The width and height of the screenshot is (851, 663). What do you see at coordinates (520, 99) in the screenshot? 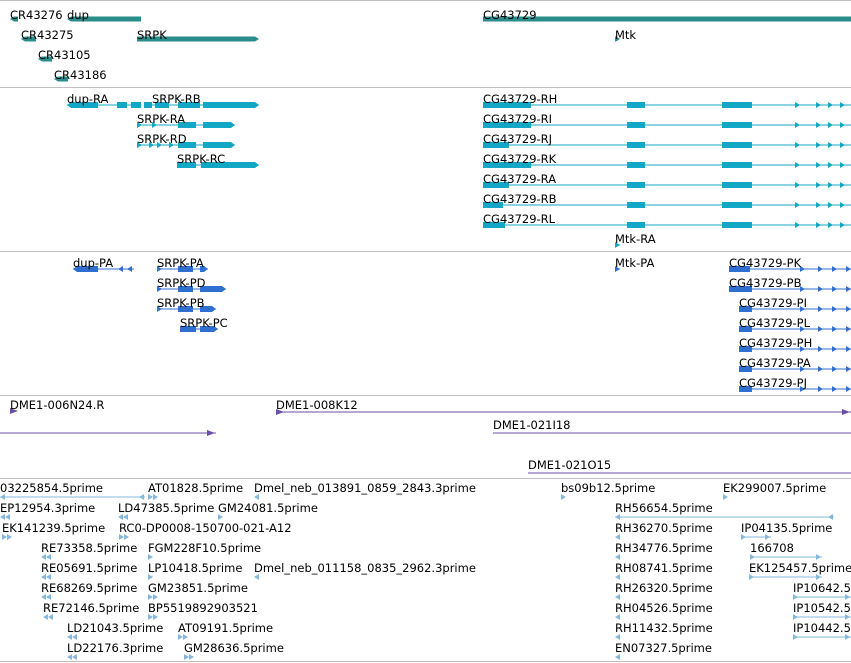
I see `transcript-label: CG43729-RH` at bounding box center [520, 99].